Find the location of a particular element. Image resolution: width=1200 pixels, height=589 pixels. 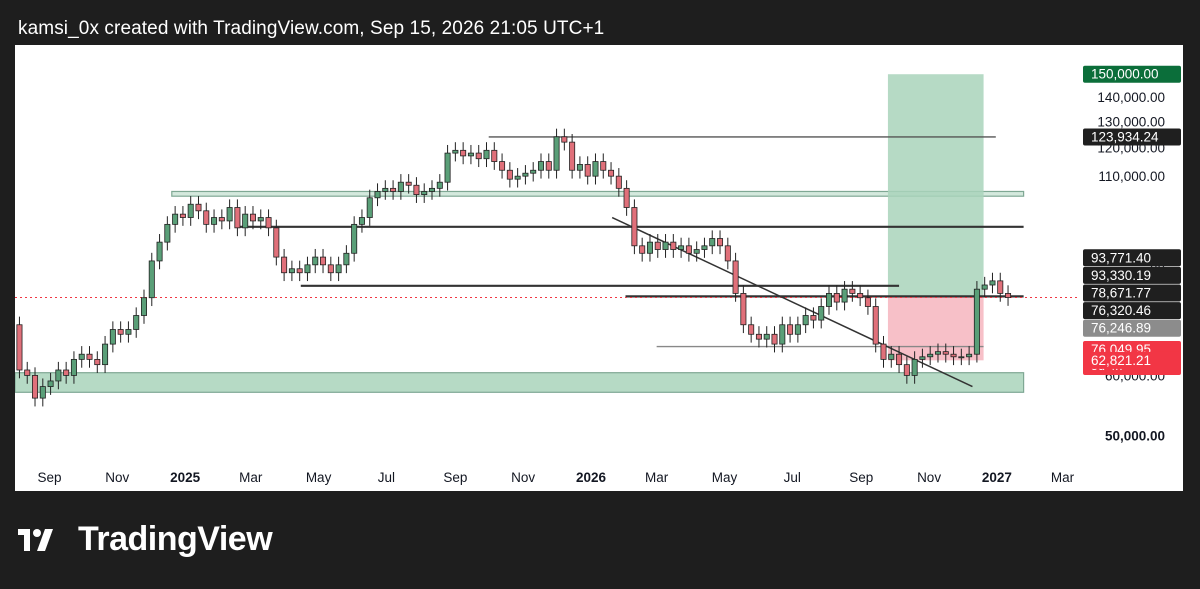

price-label-text: 123,934.24 is located at coordinates (1125, 136).